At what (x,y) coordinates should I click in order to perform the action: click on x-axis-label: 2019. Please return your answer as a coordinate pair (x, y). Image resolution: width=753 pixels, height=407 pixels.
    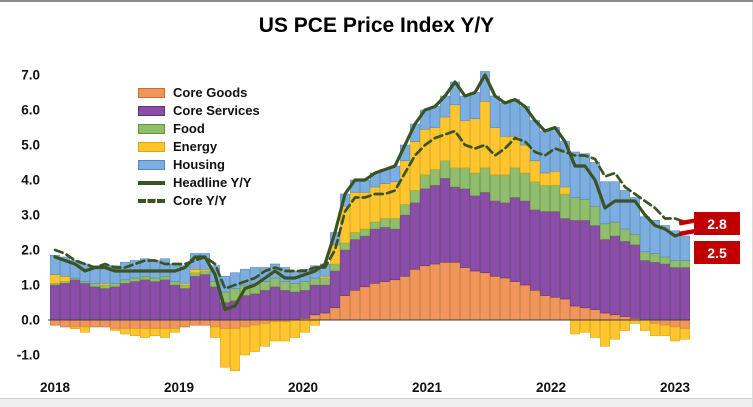
    Looking at the image, I should click on (179, 387).